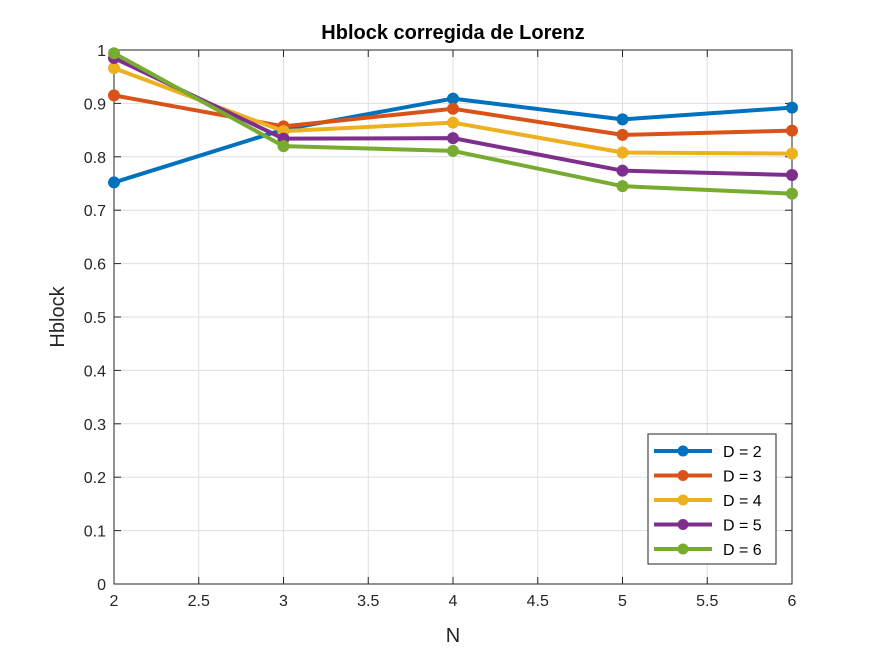 The image size is (875, 661). Describe the element at coordinates (95, 478) in the screenshot. I see `y-tick-label: 0.2` at that location.